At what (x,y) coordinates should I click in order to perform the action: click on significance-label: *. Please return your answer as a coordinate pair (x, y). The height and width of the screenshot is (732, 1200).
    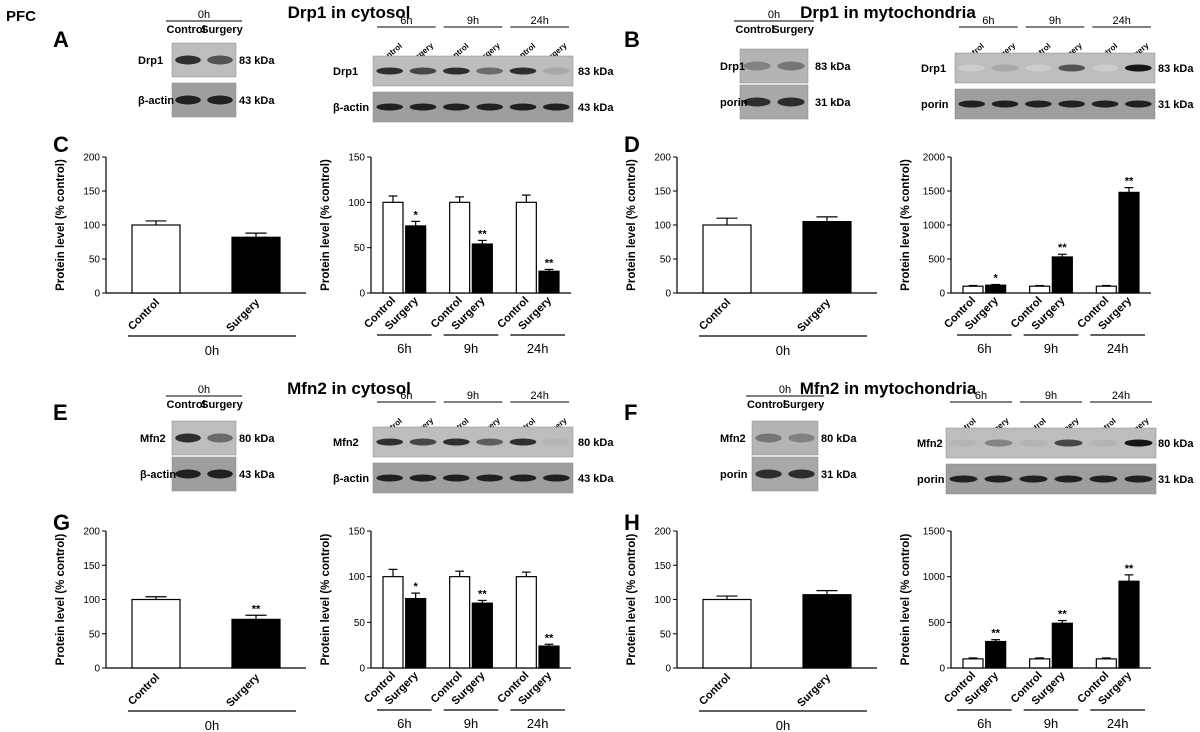
    Looking at the image, I should click on (416, 587).